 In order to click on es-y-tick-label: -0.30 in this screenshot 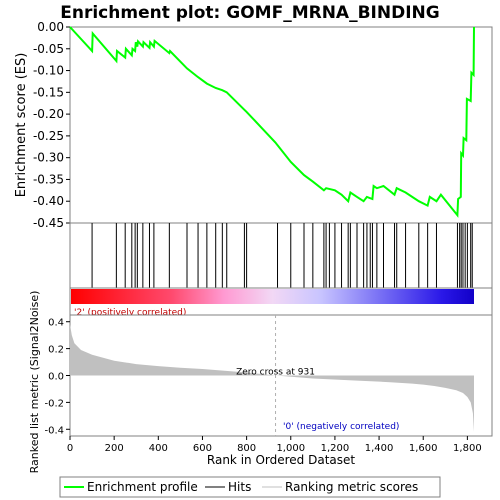, I will do `click(48, 158)`.